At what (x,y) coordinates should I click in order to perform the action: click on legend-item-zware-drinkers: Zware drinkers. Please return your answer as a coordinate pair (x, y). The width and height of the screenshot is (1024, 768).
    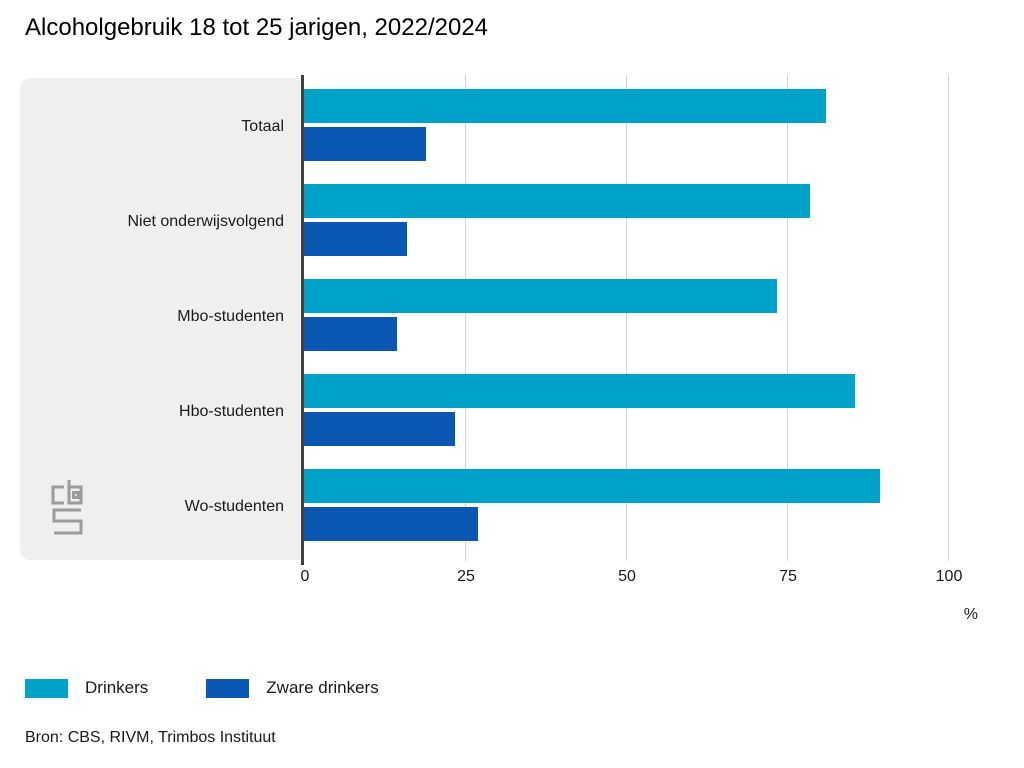
    Looking at the image, I should click on (292, 688).